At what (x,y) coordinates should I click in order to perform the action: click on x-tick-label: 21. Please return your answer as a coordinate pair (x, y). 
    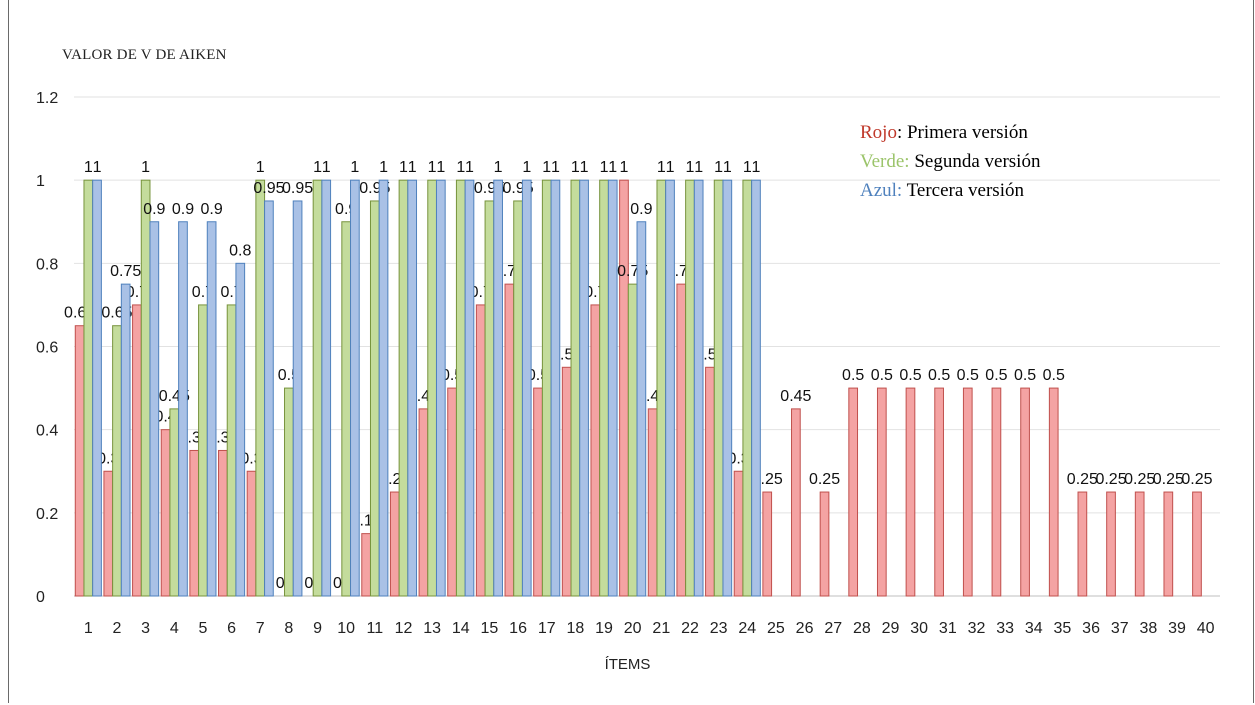
    Looking at the image, I should click on (661, 628).